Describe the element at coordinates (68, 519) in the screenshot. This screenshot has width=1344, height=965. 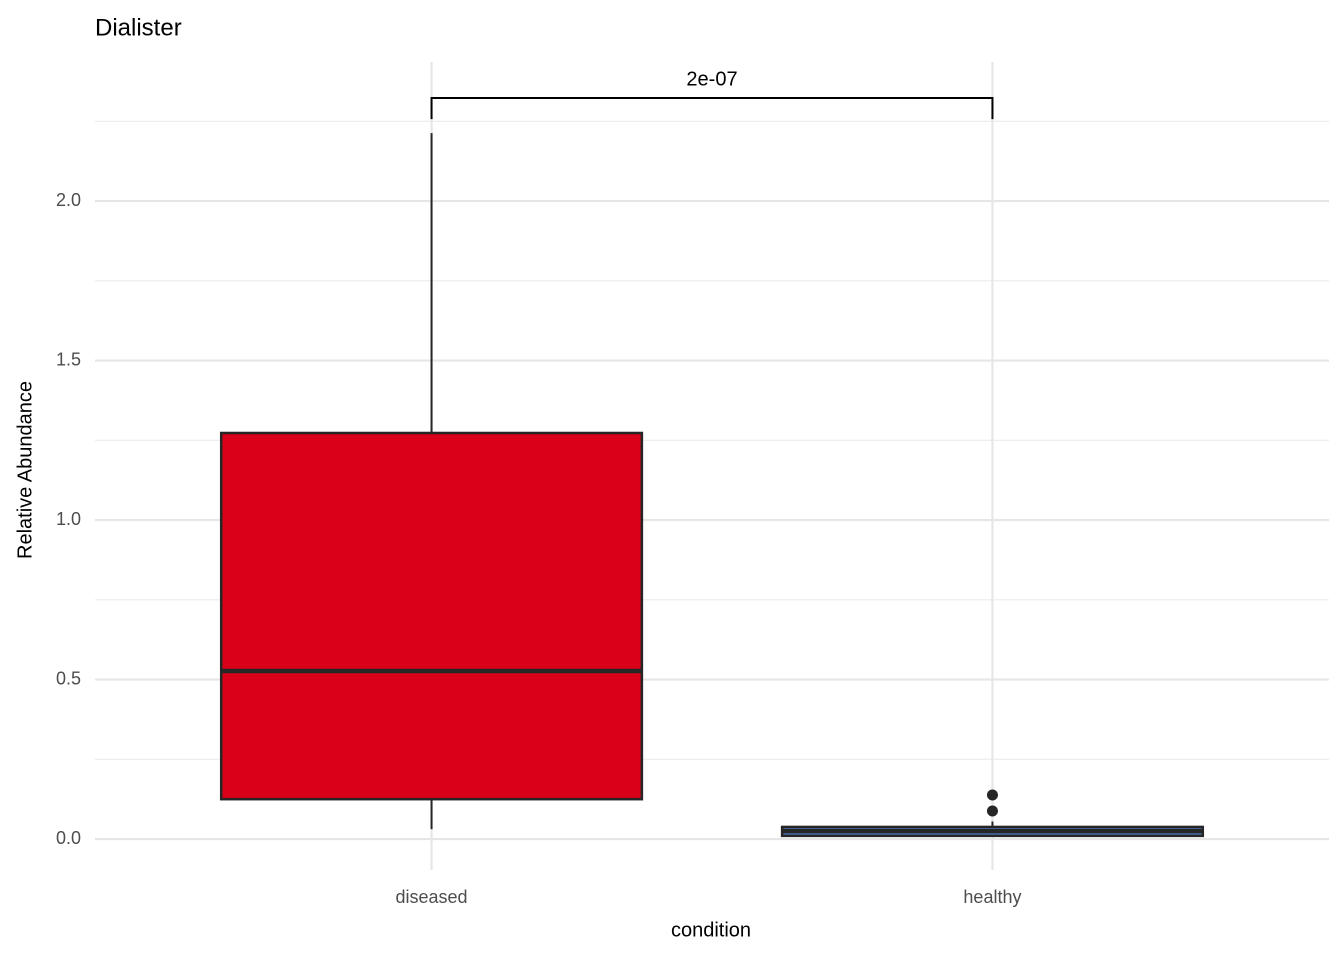
I see `y-tick-label: 1.0` at that location.